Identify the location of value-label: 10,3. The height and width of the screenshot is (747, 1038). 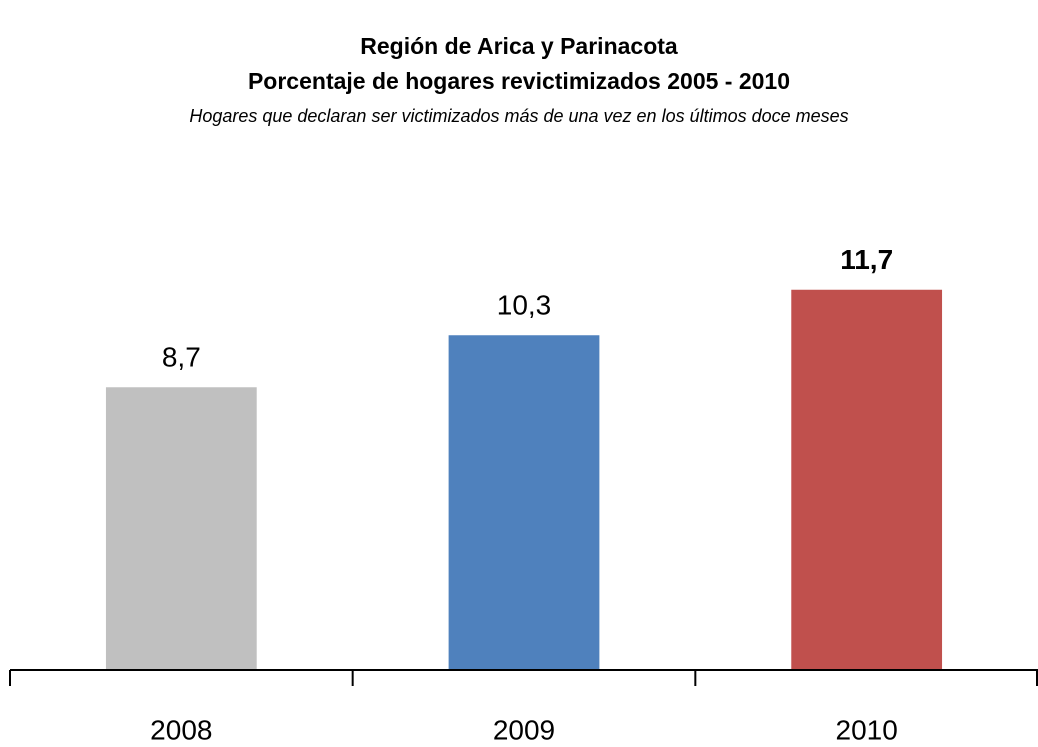
(524, 305).